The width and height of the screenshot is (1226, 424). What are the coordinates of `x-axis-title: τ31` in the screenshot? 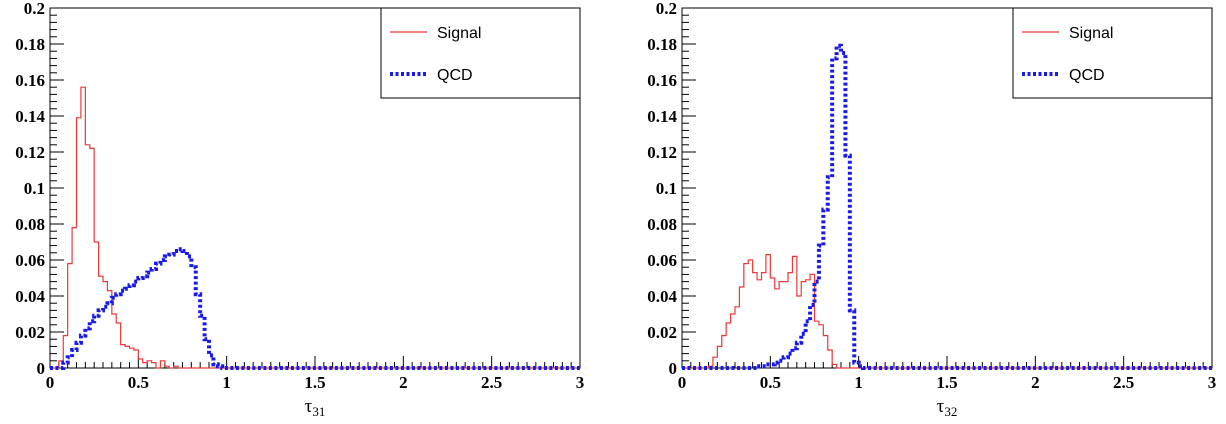 It's located at (315, 407).